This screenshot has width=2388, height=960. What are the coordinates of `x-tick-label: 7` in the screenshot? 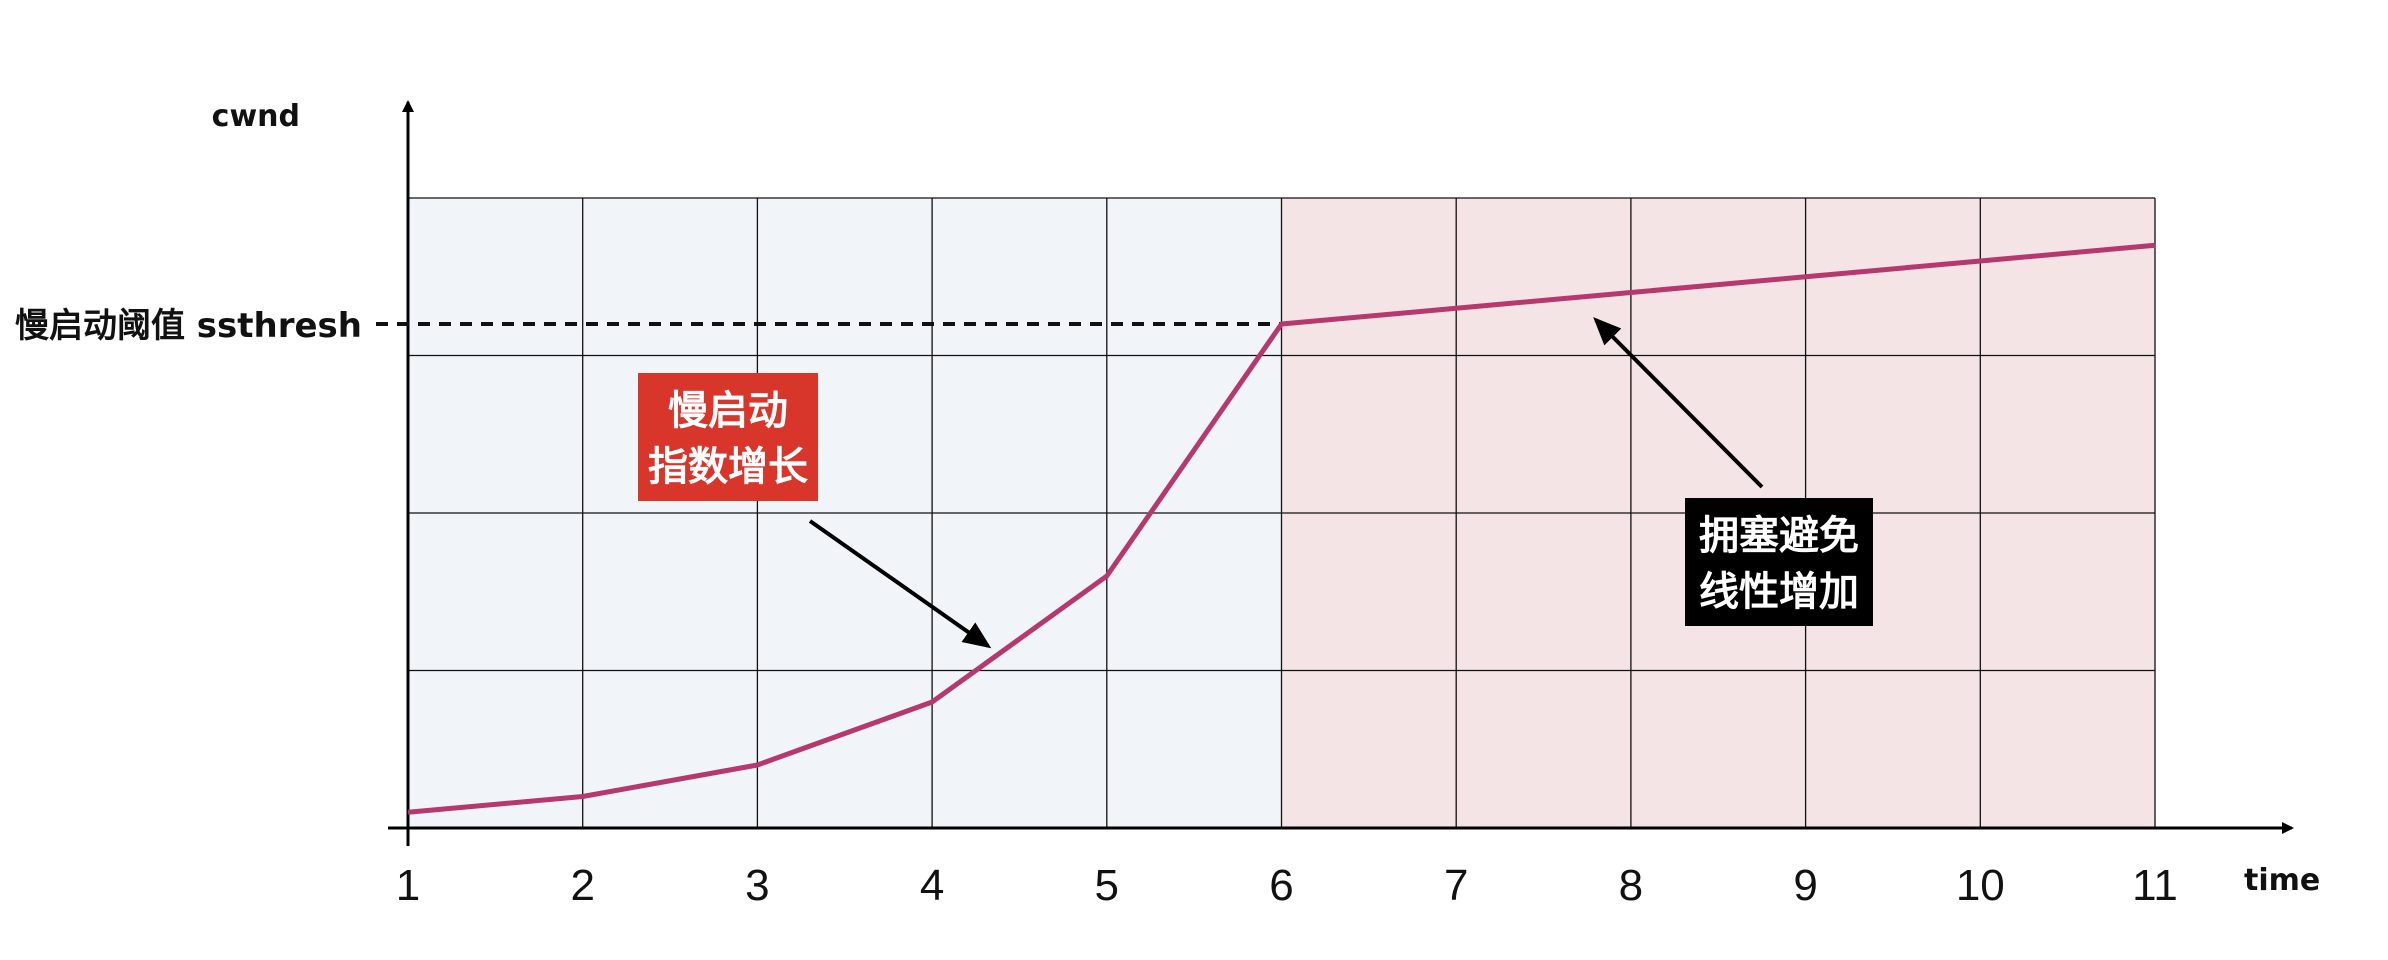 It's located at (1456, 885).